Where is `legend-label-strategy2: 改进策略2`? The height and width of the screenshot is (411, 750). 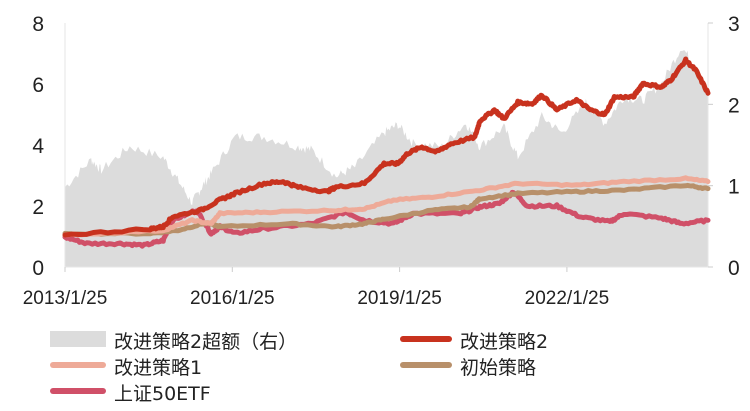 legend-label-strategy2: 改进策略2 is located at coordinates (504, 342).